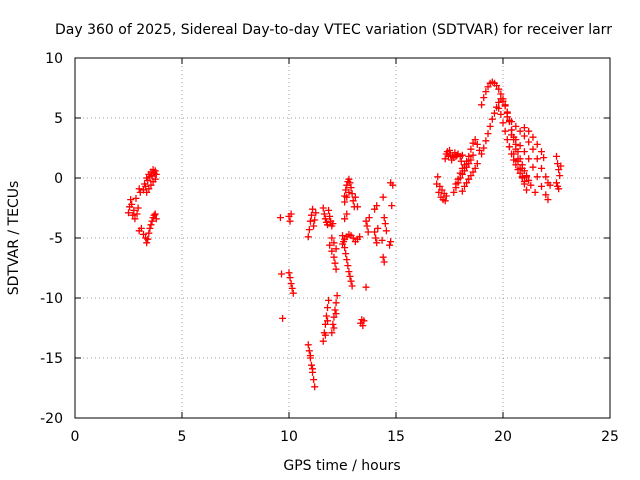 The height and width of the screenshot is (480, 640). I want to click on x-tick-label: 20, so click(503, 437).